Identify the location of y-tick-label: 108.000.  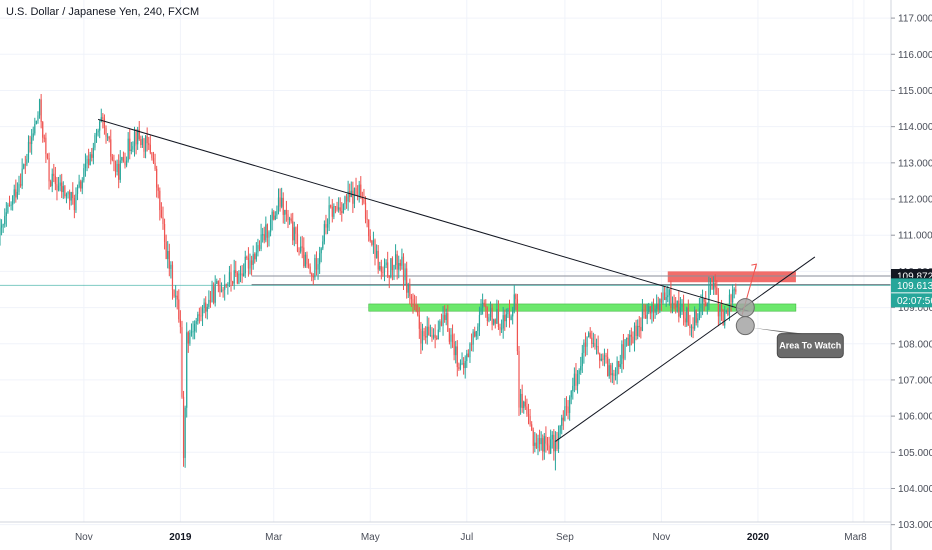
(915, 344).